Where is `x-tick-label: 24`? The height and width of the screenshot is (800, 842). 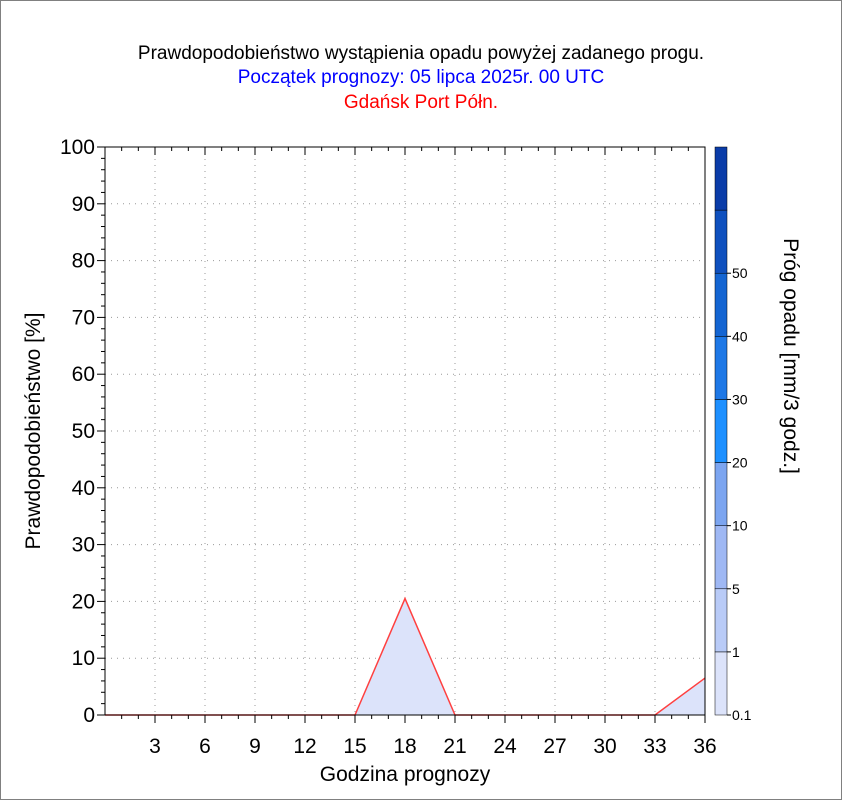
x-tick-label: 24 is located at coordinates (505, 746).